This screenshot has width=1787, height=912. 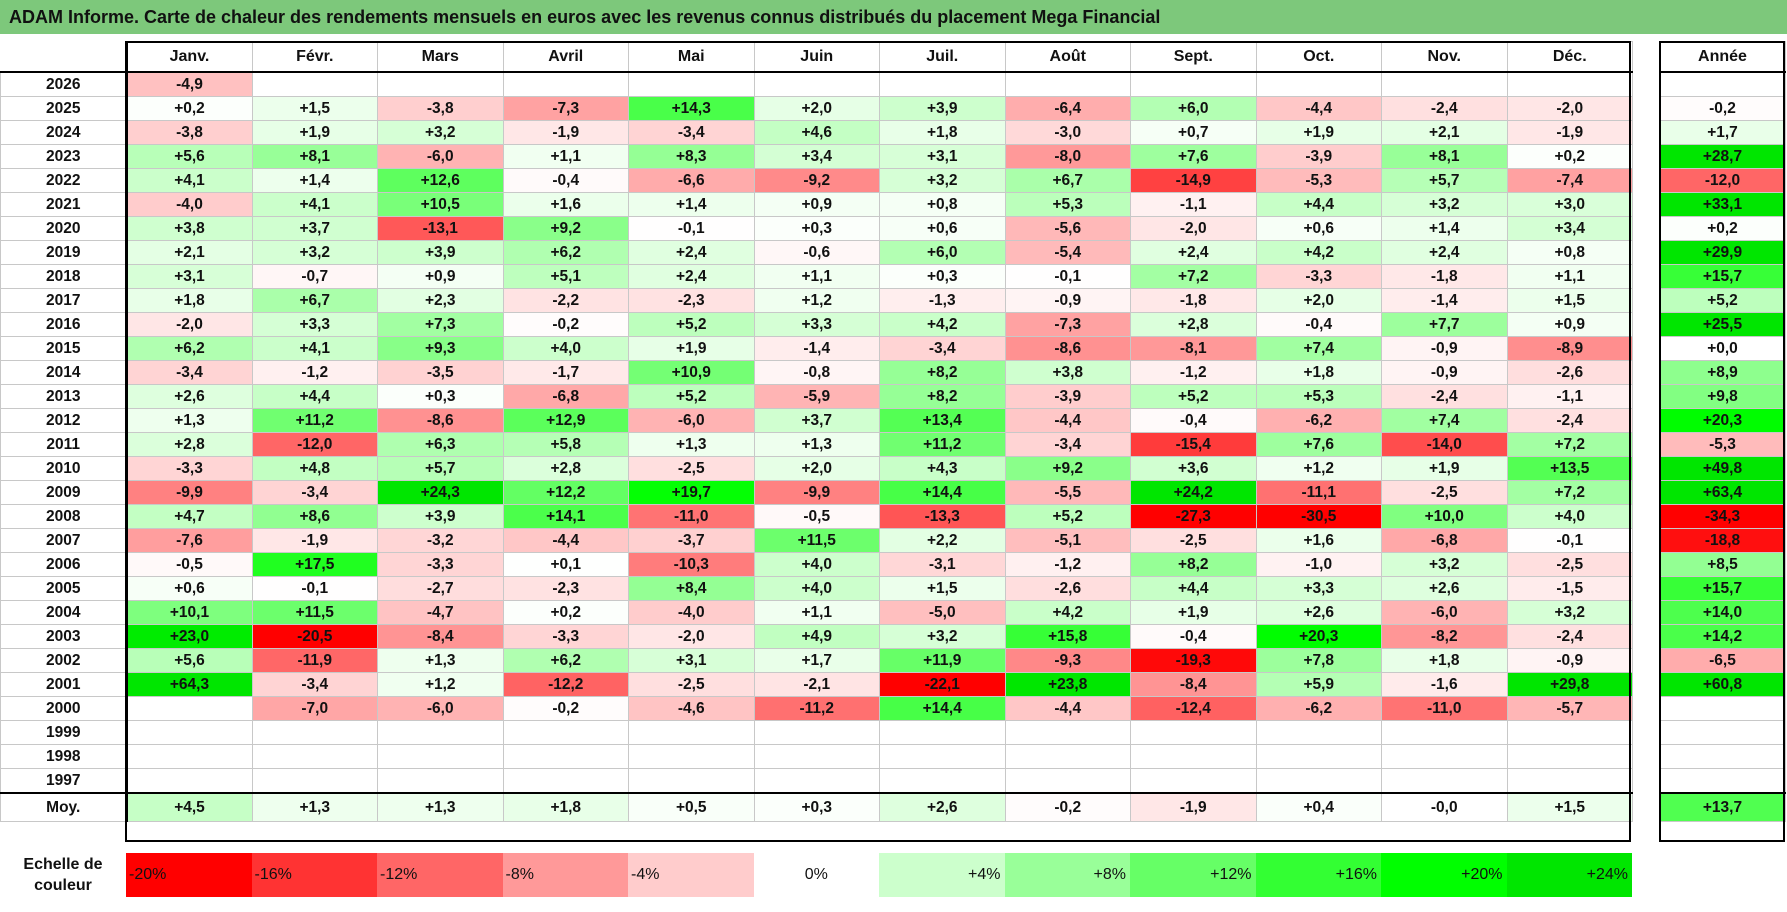 I want to click on color-scale-swatch: 0%, so click(x=816, y=875).